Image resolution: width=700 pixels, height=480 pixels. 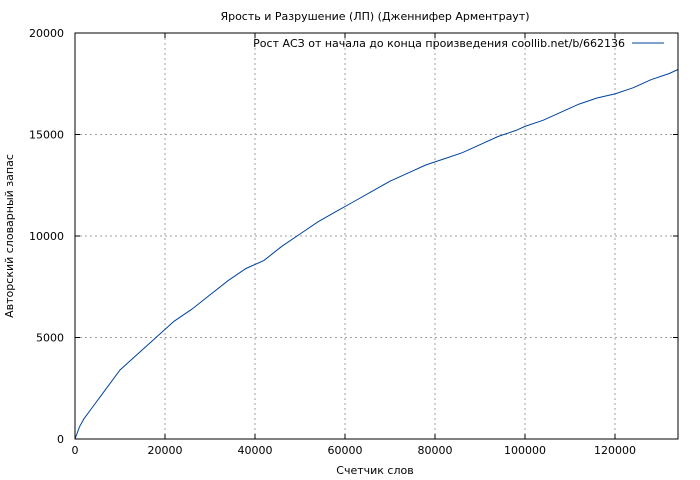 What do you see at coordinates (615, 450) in the screenshot?
I see `x-tick-label: 120000` at bounding box center [615, 450].